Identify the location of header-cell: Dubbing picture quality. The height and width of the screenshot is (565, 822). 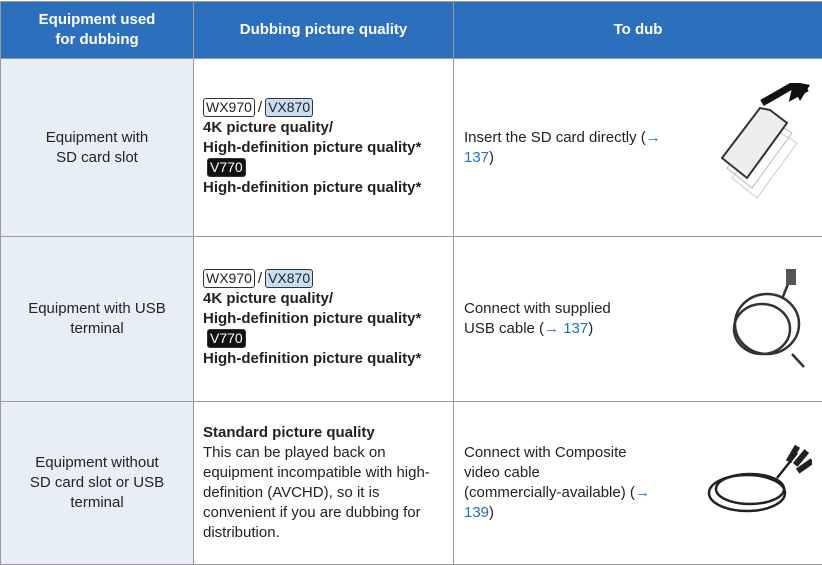
(323, 30).